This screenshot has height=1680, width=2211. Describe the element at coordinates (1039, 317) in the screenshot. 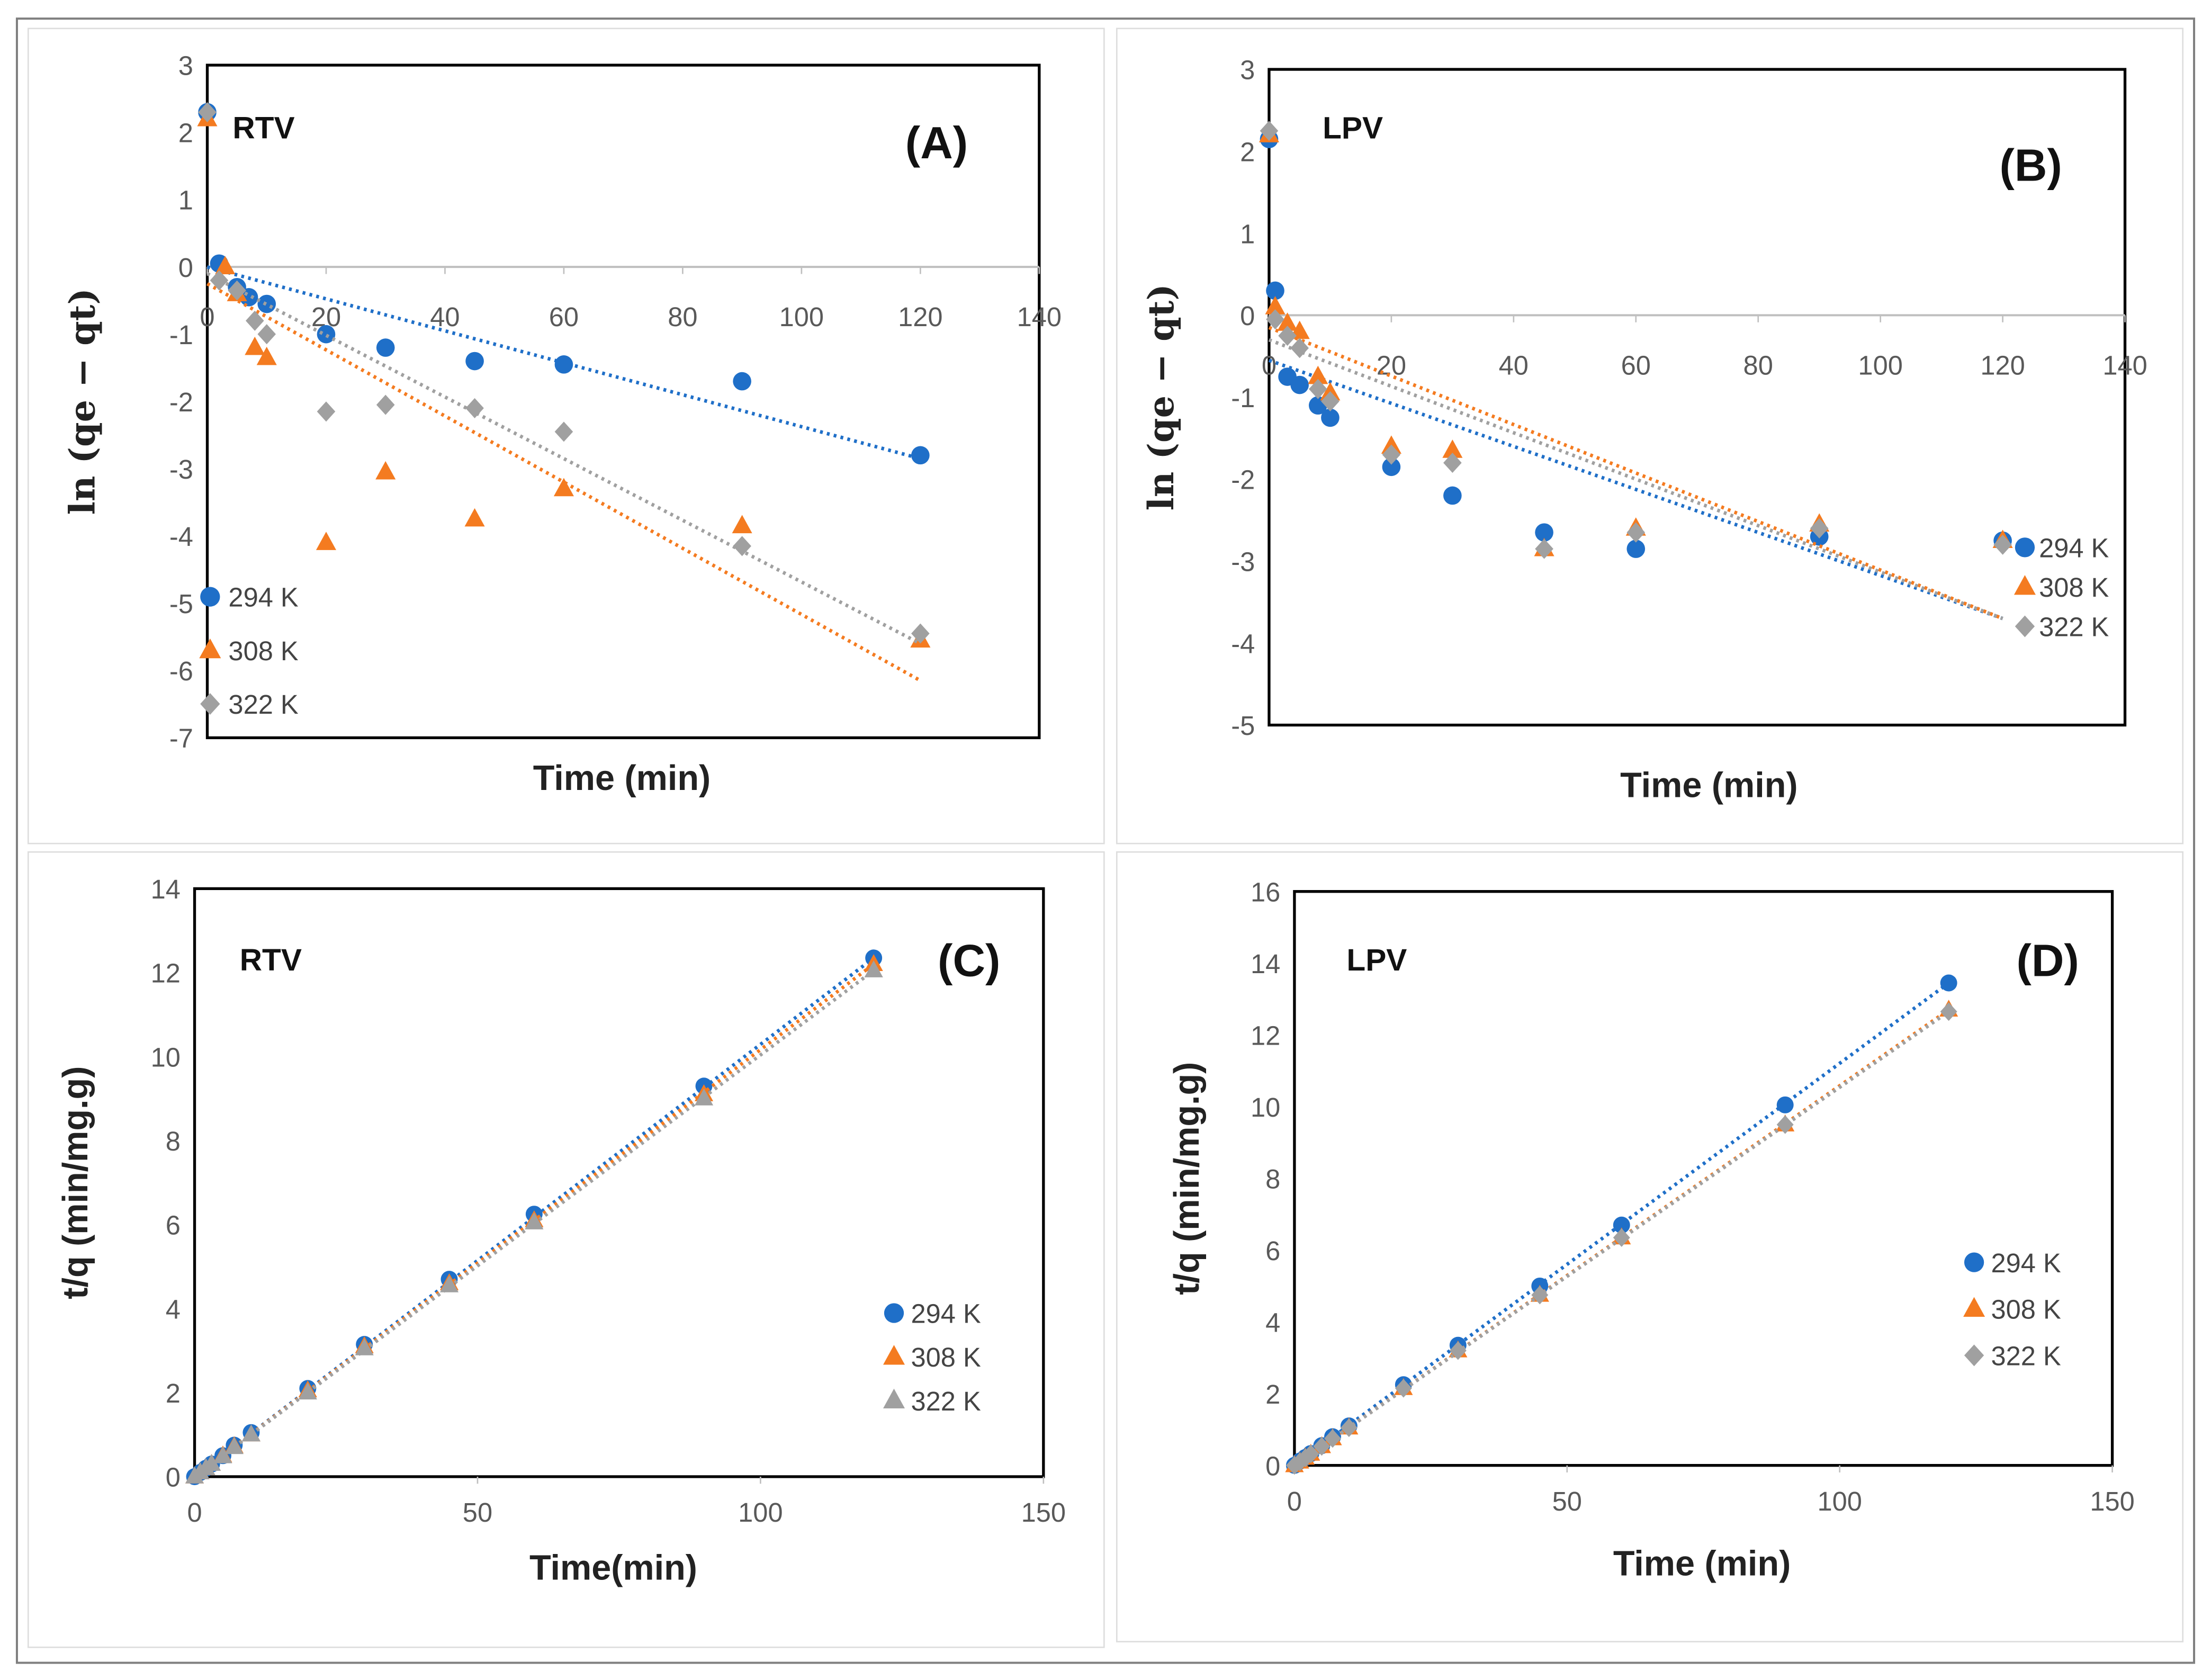

I see `x-tick-label: 140` at that location.